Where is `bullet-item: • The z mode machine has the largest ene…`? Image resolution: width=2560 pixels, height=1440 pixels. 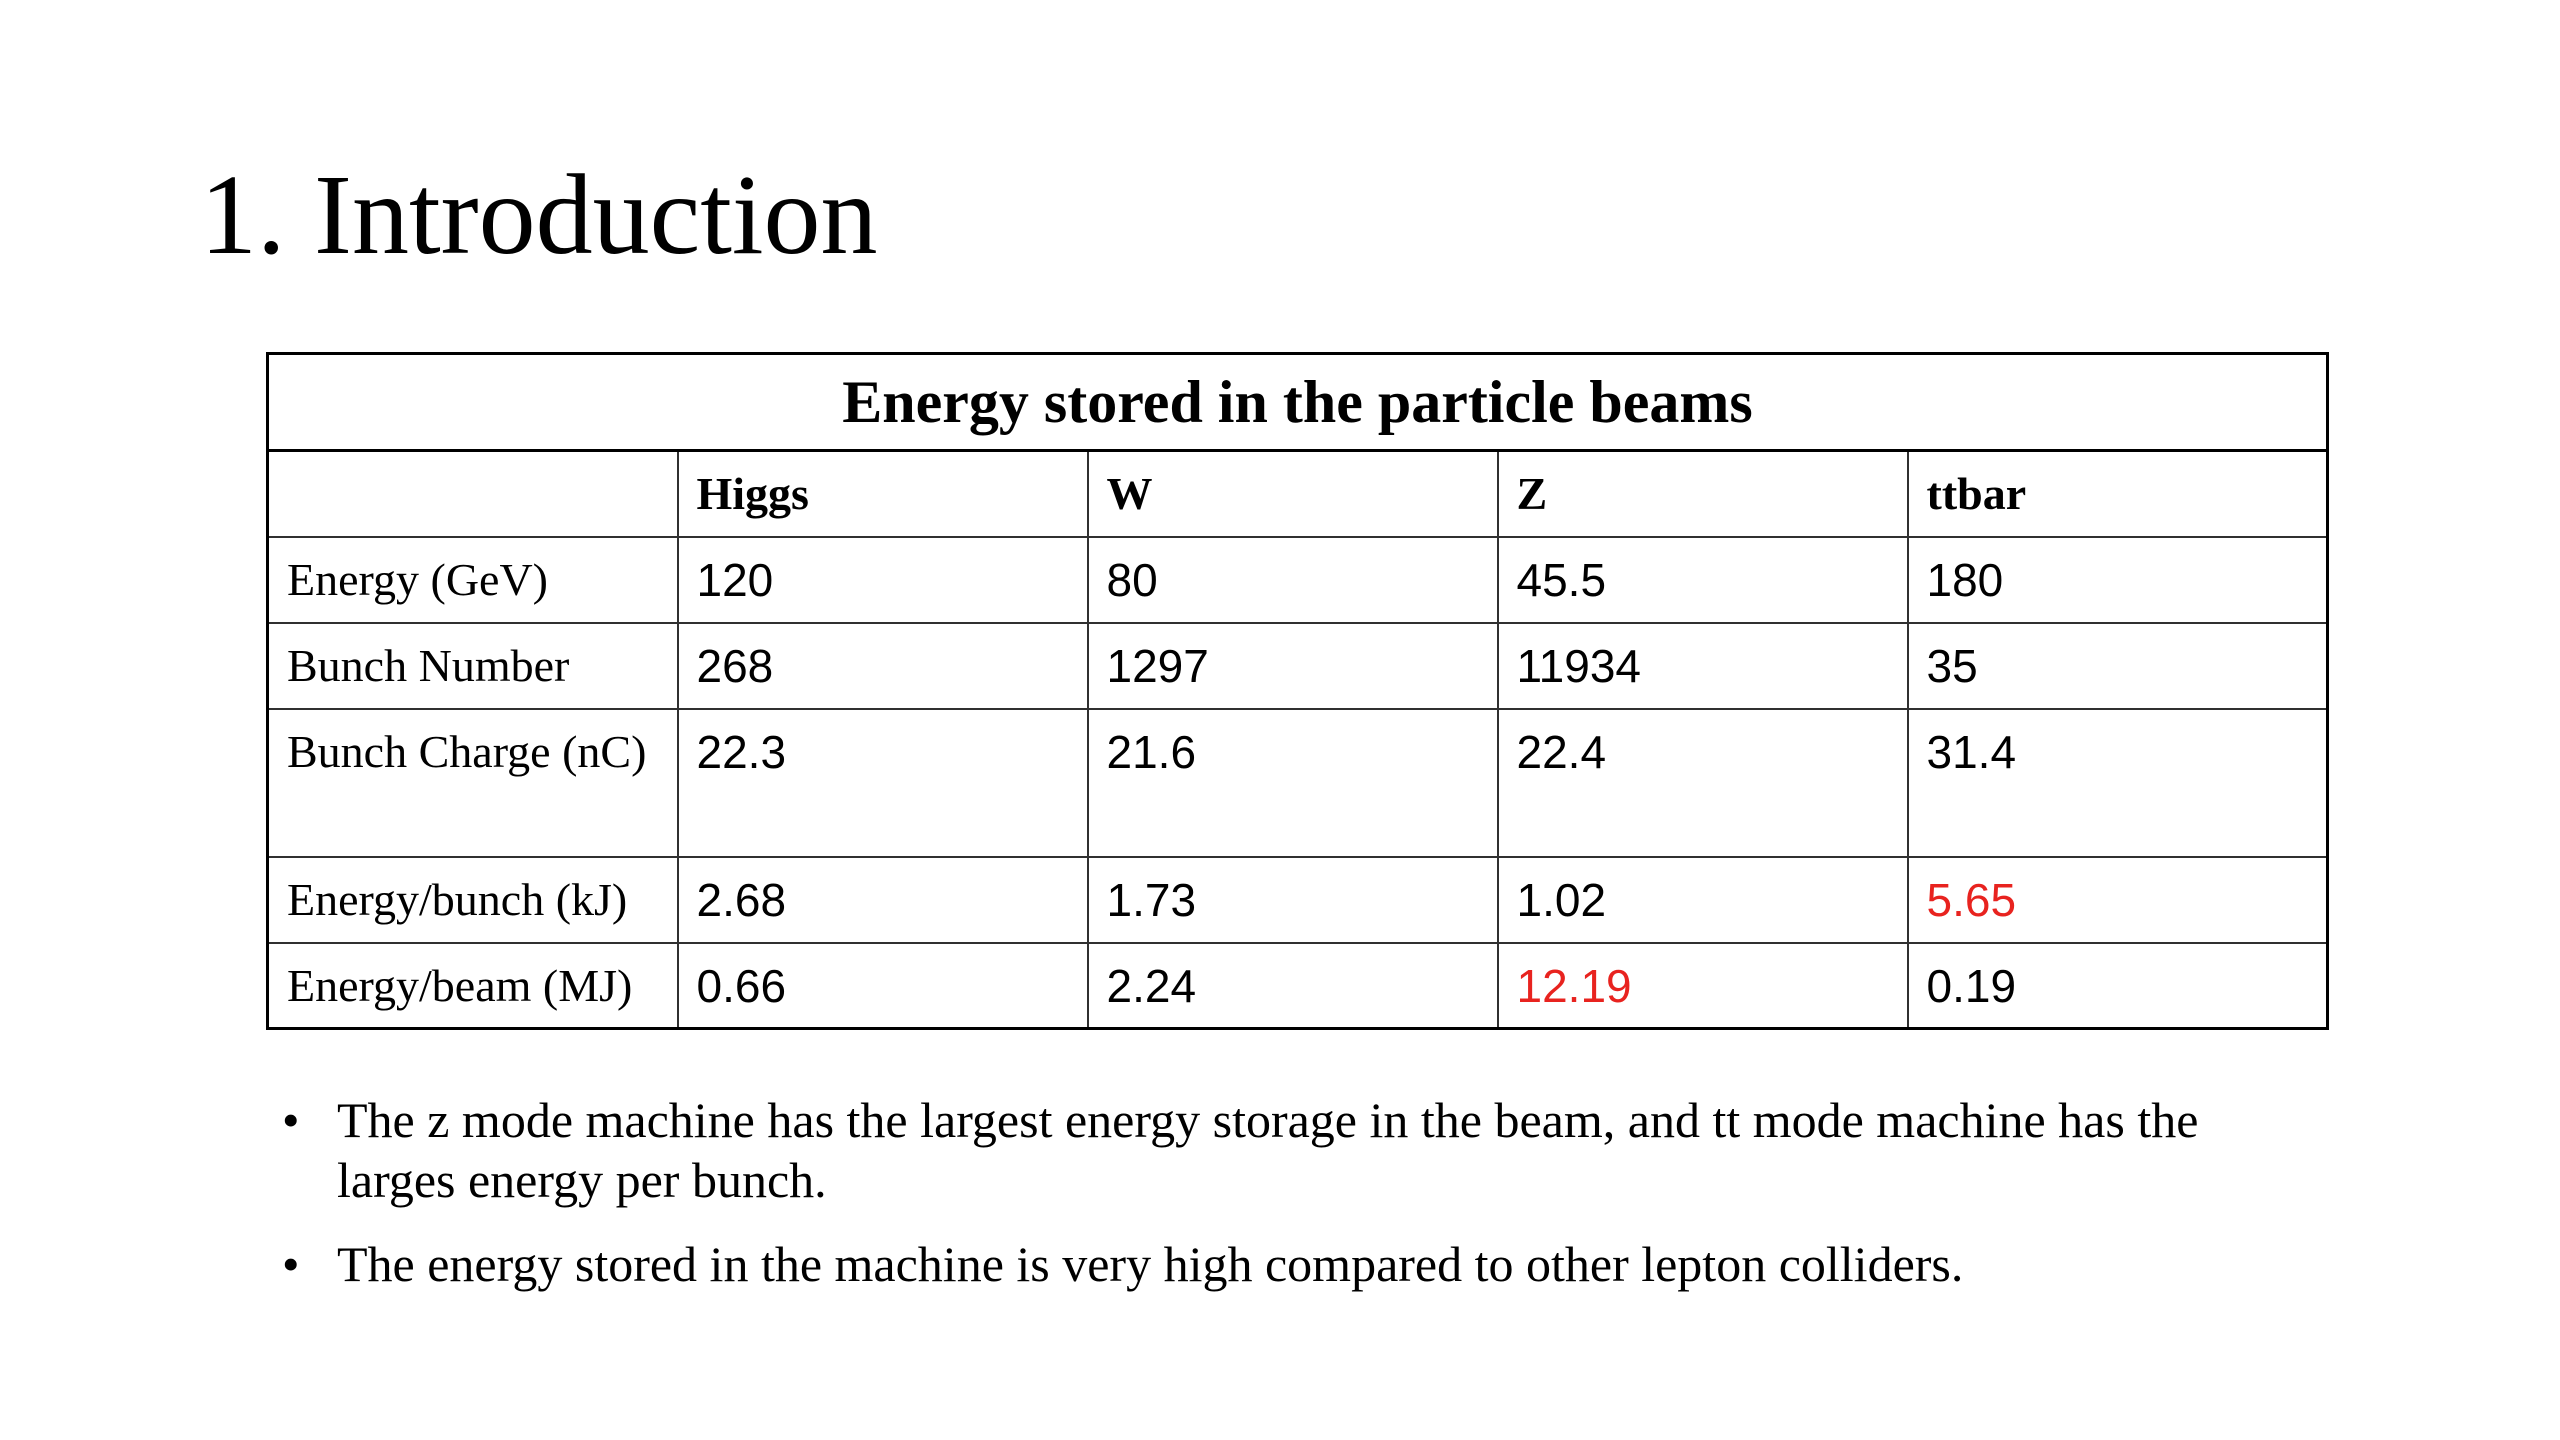
bullet-item: • The z mode machine has the largest ene… is located at coordinates (1302, 1150).